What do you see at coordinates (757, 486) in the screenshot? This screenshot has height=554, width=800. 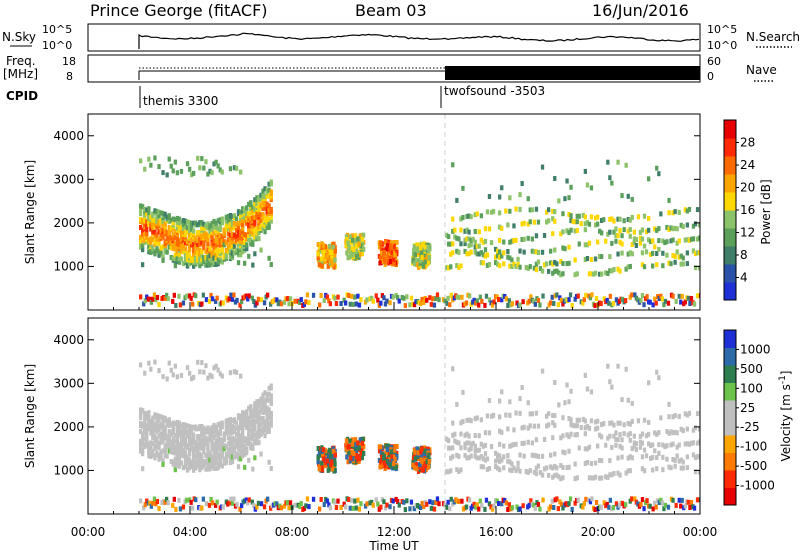 I see `velocity-colorbar-tick-label-0: -1000` at bounding box center [757, 486].